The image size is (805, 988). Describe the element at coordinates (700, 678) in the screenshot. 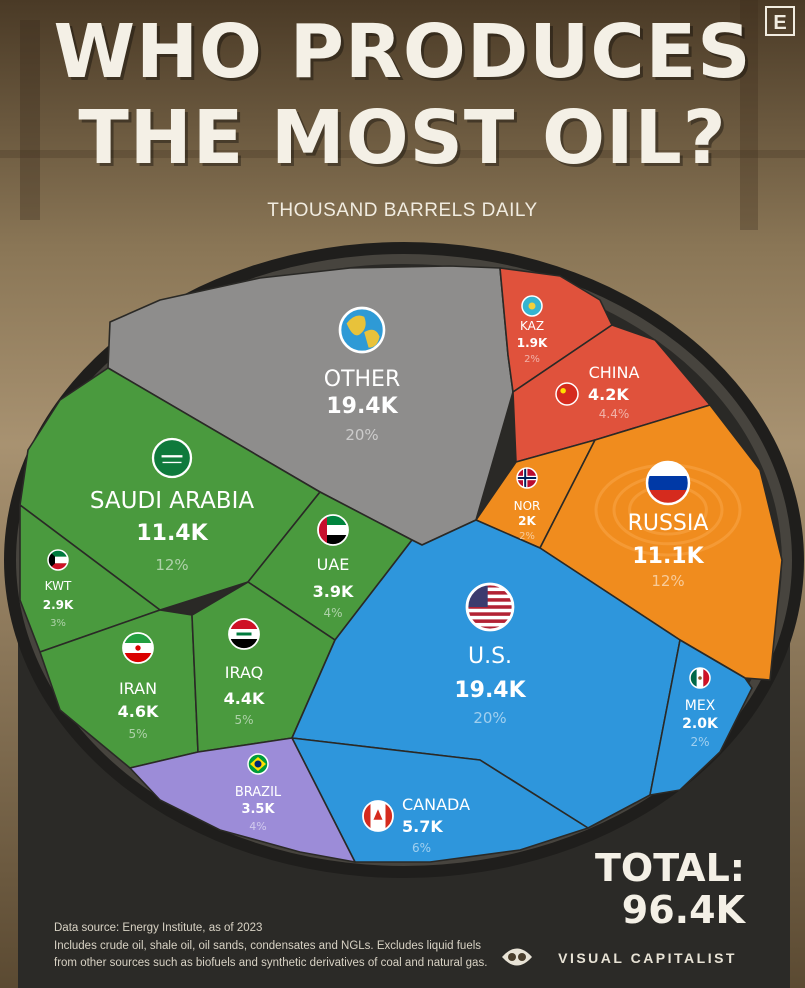

I see `mexico-flag-icon` at that location.